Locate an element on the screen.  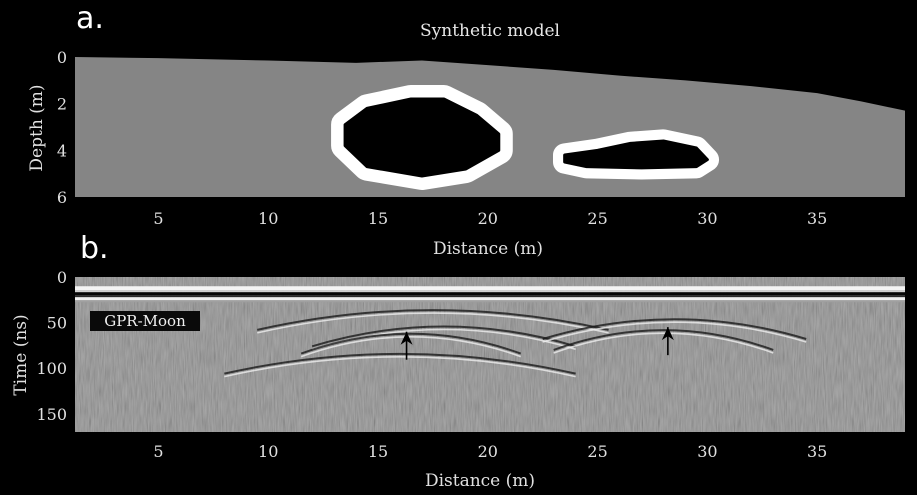
gpr-moon-badge: GPR-Moon is located at coordinates (145, 321).